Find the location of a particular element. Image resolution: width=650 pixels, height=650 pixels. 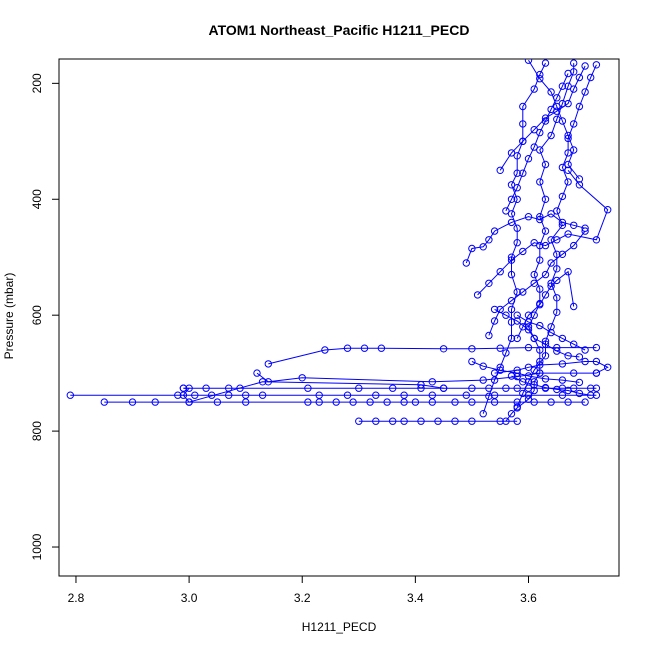

x-tick-label: 3.6 is located at coordinates (528, 598).